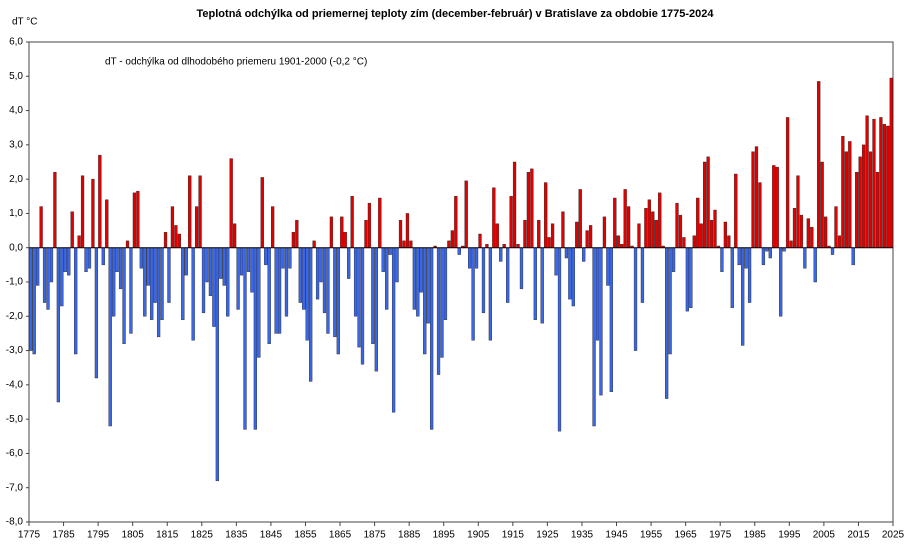  What do you see at coordinates (15, 282) in the screenshot?
I see `y-tick-label: -1,0` at bounding box center [15, 282].